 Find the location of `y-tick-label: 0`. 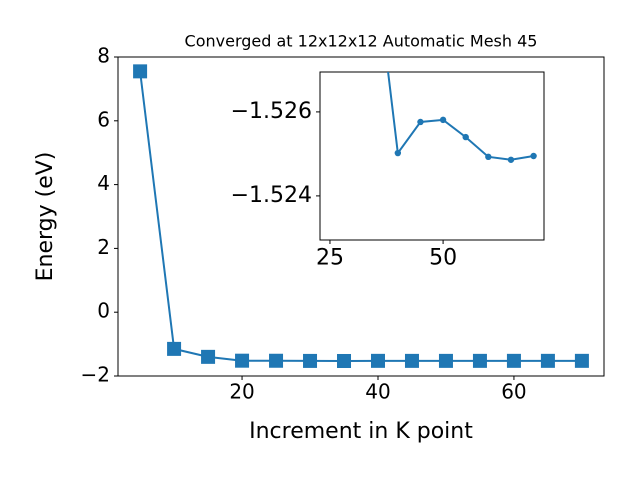

y-tick-label: 0 is located at coordinates (103, 311).